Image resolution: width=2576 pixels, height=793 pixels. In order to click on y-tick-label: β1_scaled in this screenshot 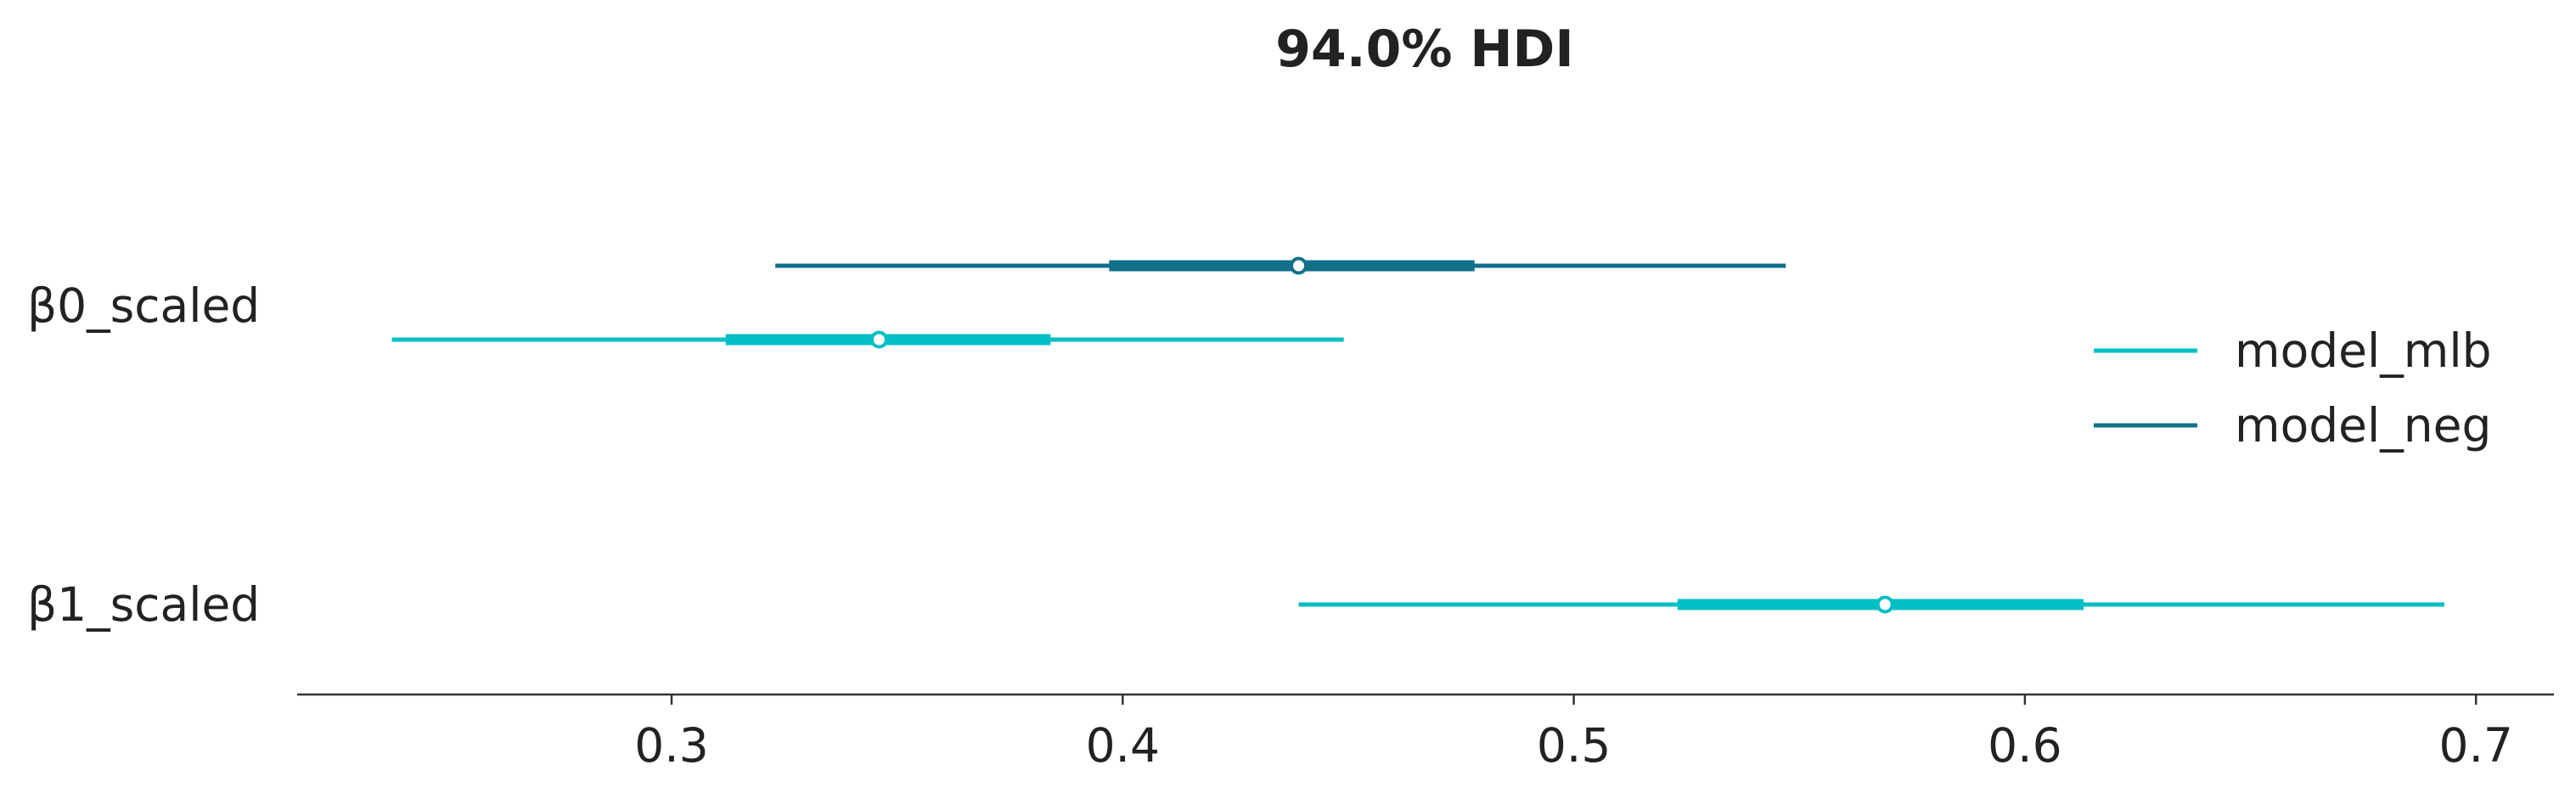, I will do `click(143, 604)`.